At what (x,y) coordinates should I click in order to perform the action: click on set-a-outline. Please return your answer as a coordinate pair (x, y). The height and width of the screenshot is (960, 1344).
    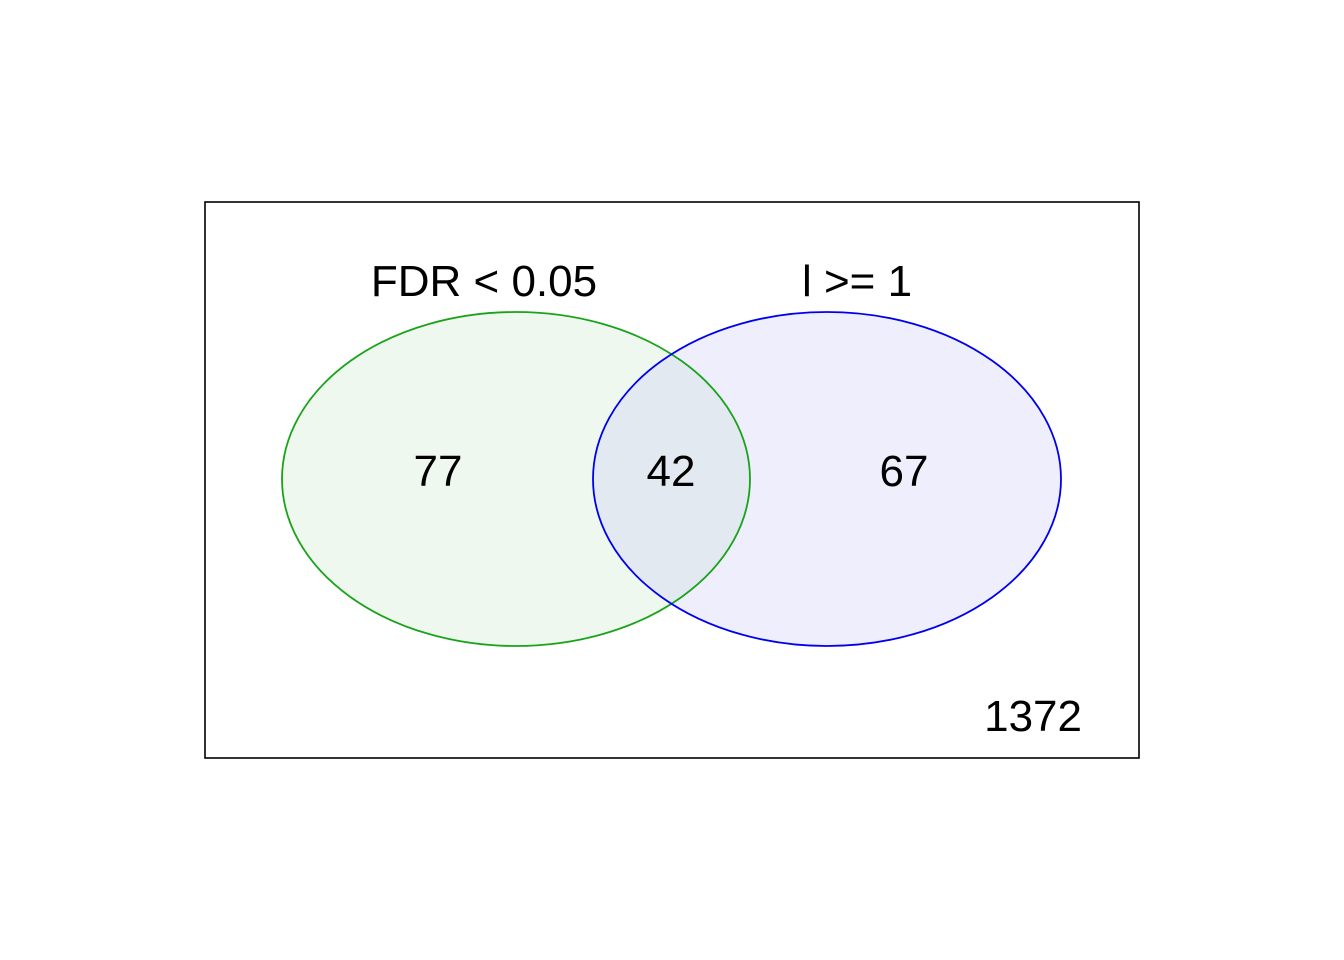
    Looking at the image, I should click on (516, 479).